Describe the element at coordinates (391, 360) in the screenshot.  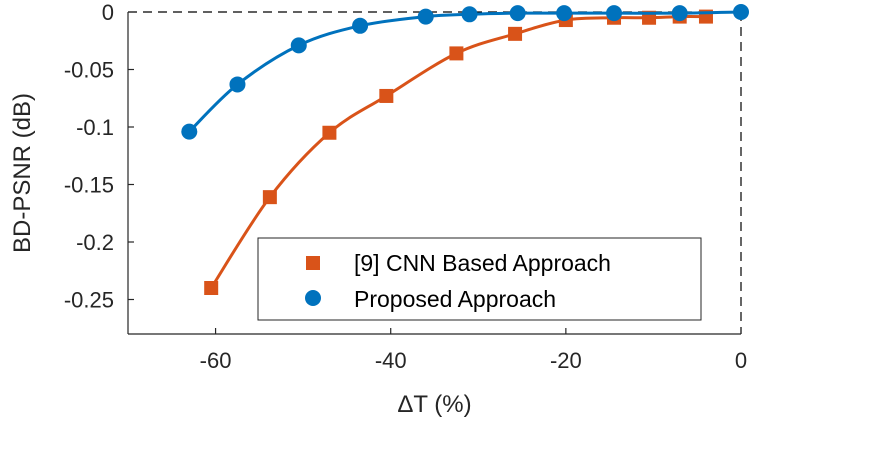
I see `x-tick-label: -40` at that location.